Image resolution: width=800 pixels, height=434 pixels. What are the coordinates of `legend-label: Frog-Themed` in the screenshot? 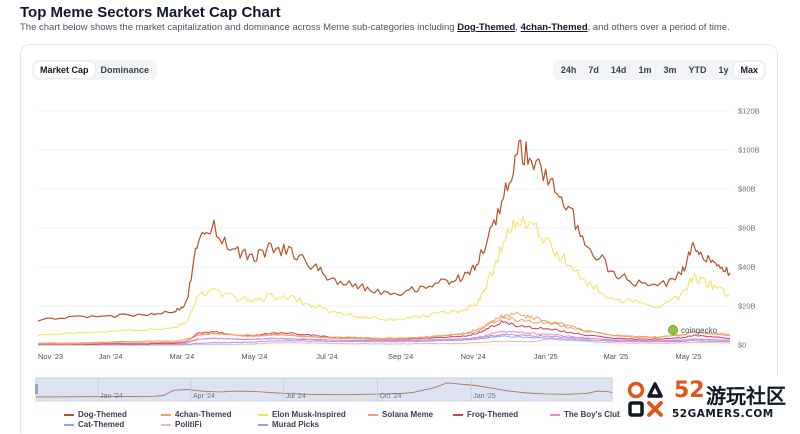 It's located at (493, 414).